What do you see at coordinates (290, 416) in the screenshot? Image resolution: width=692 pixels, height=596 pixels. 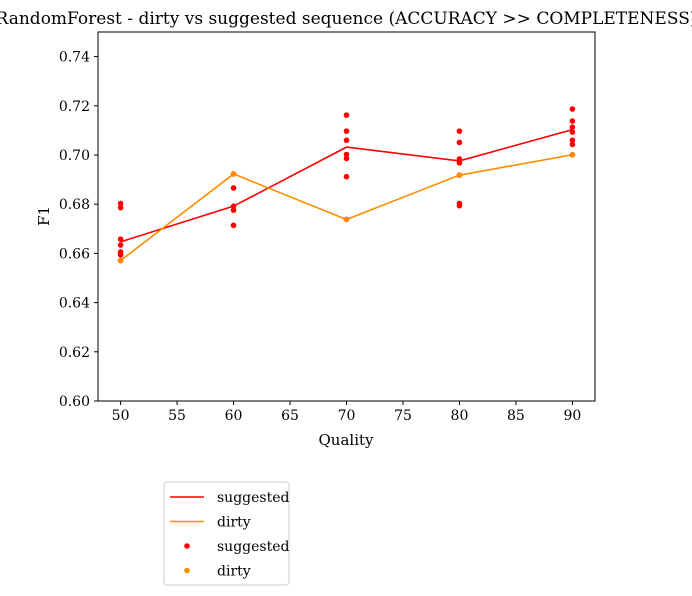 I see `x-tick-label: 65` at bounding box center [290, 416].